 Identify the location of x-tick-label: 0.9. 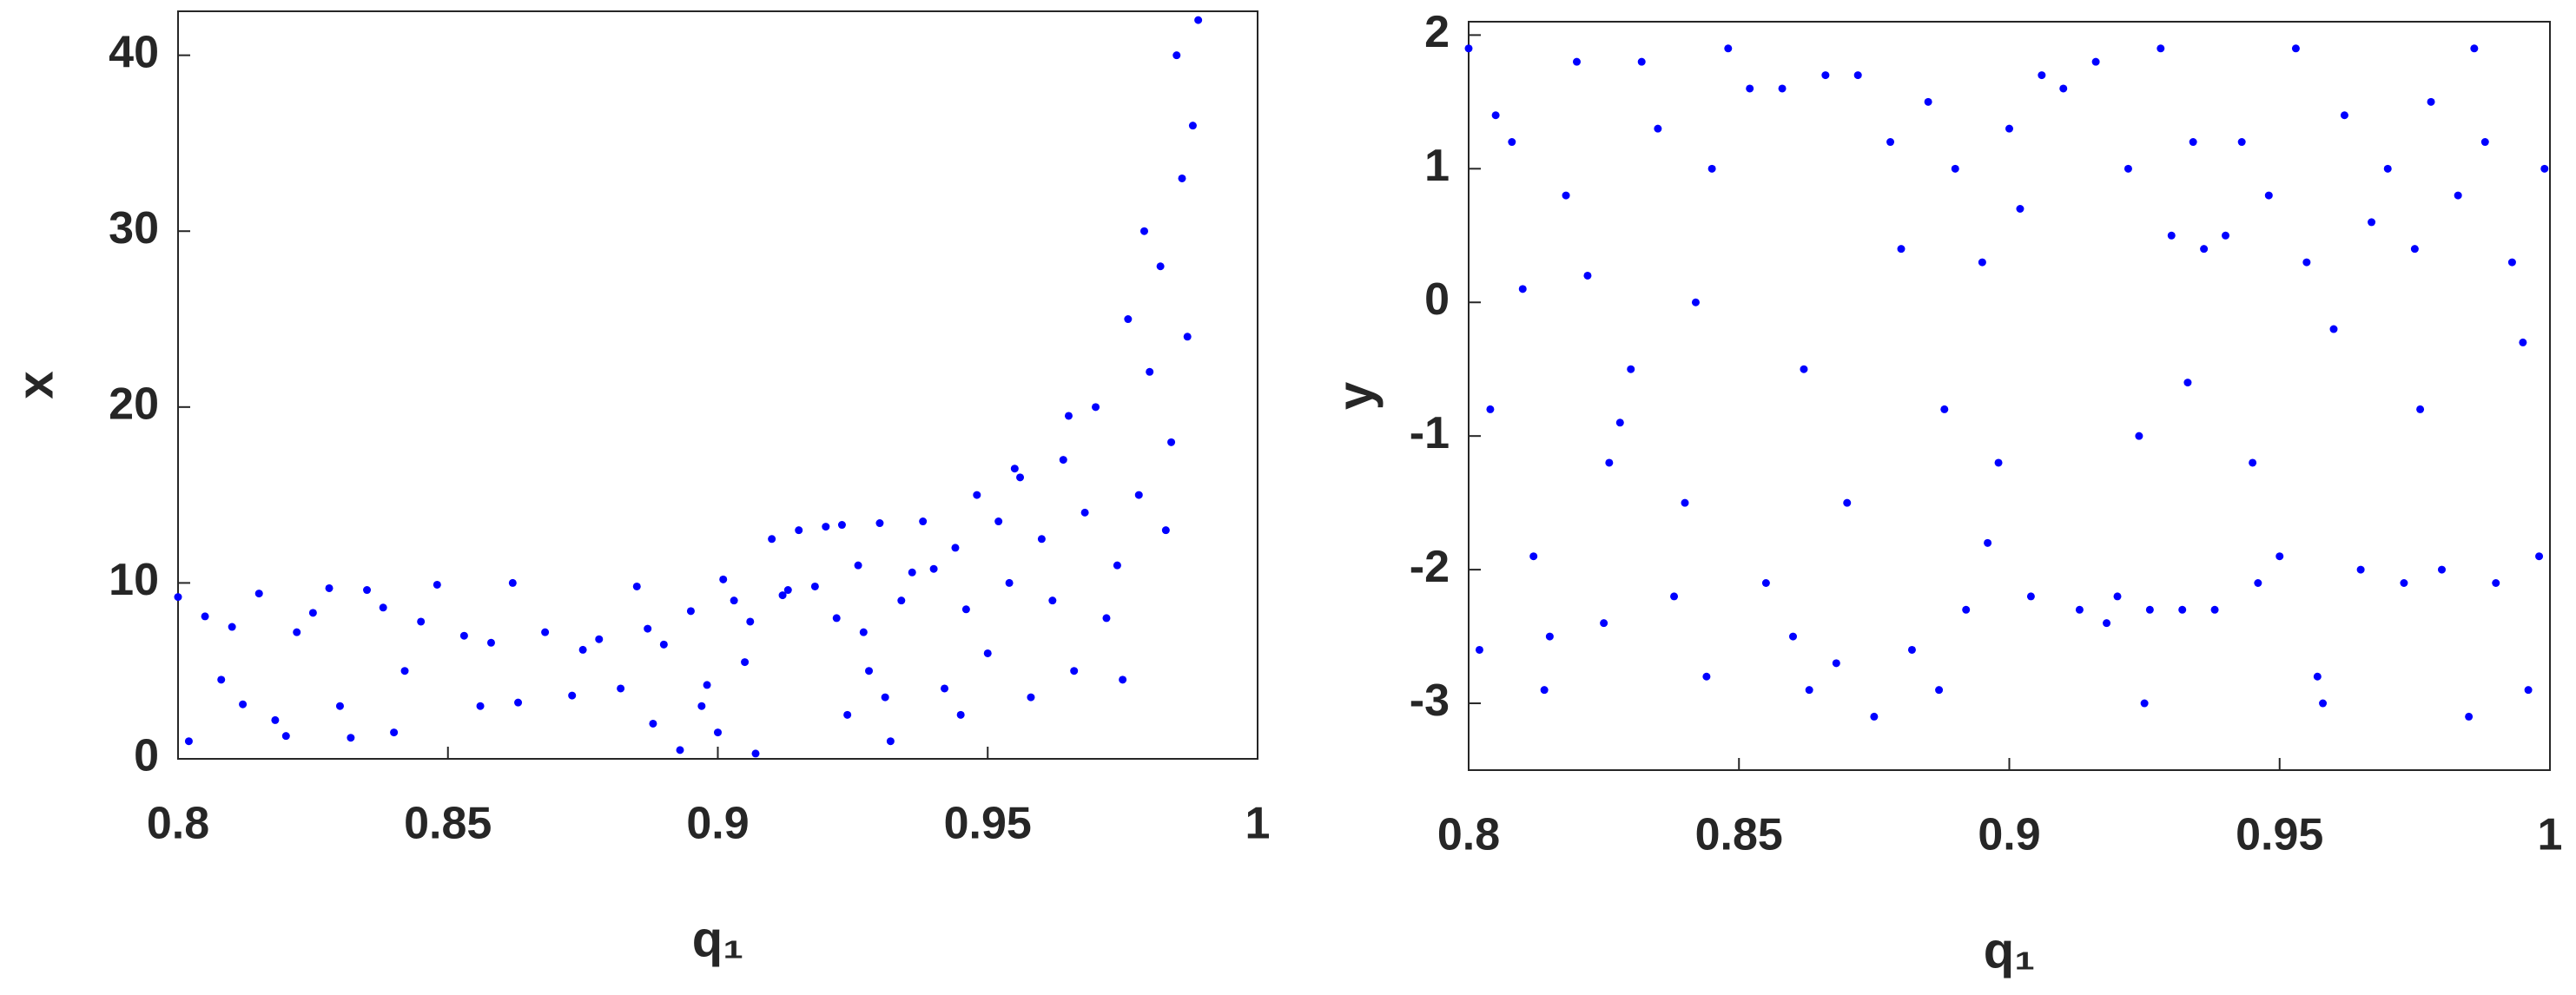
(717, 824).